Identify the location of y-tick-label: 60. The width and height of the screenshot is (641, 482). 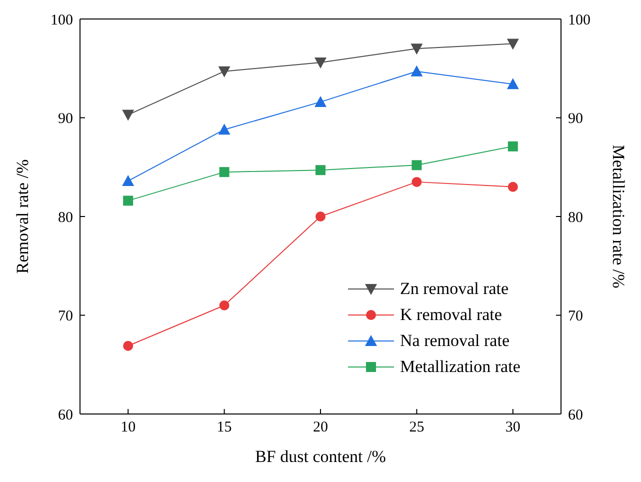
(65, 415).